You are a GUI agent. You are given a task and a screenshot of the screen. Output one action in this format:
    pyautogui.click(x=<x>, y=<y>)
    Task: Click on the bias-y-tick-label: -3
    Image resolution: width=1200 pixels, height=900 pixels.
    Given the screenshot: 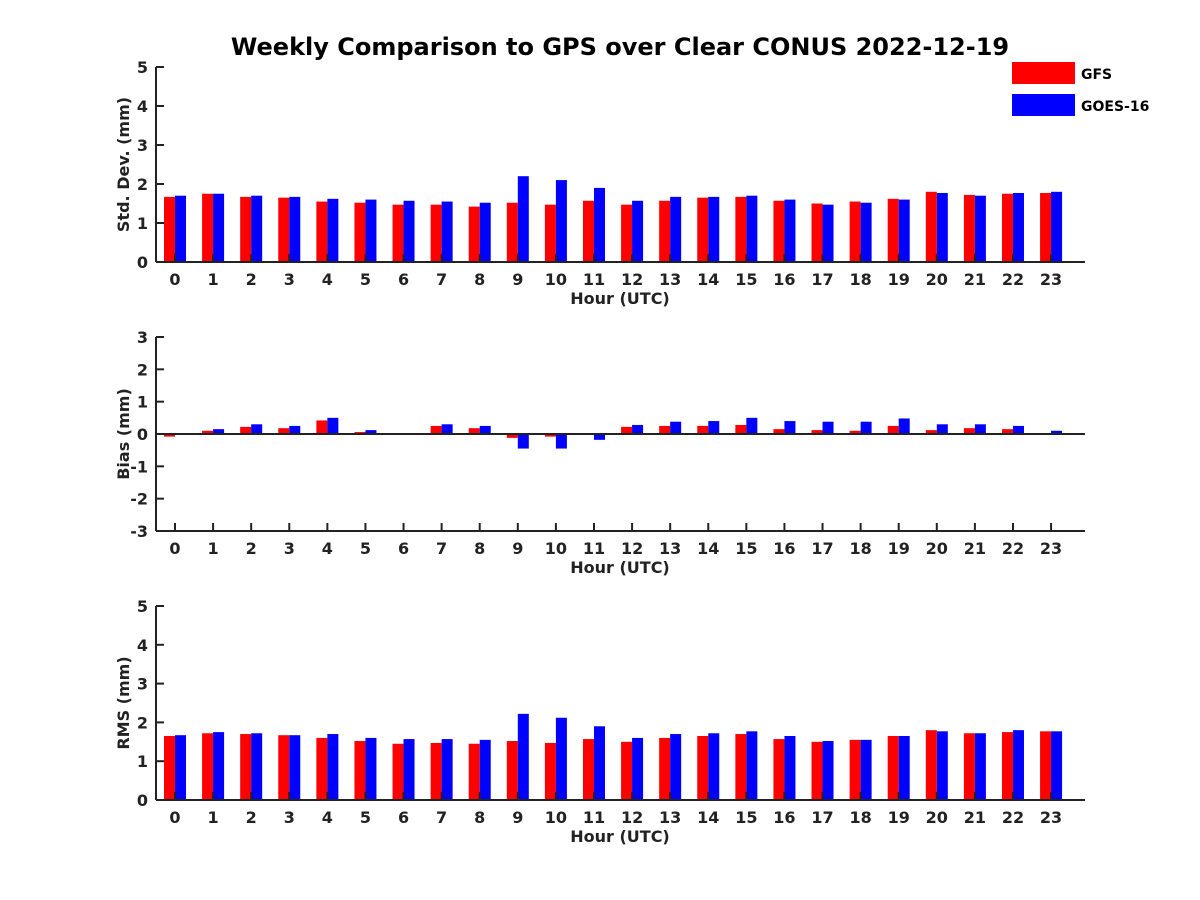 What is the action you would take?
    pyautogui.click(x=139, y=531)
    